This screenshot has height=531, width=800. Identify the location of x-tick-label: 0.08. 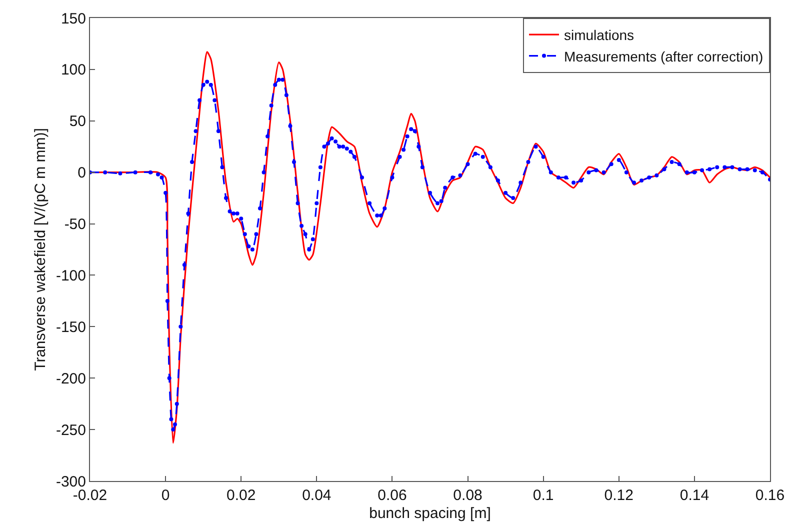
(467, 495).